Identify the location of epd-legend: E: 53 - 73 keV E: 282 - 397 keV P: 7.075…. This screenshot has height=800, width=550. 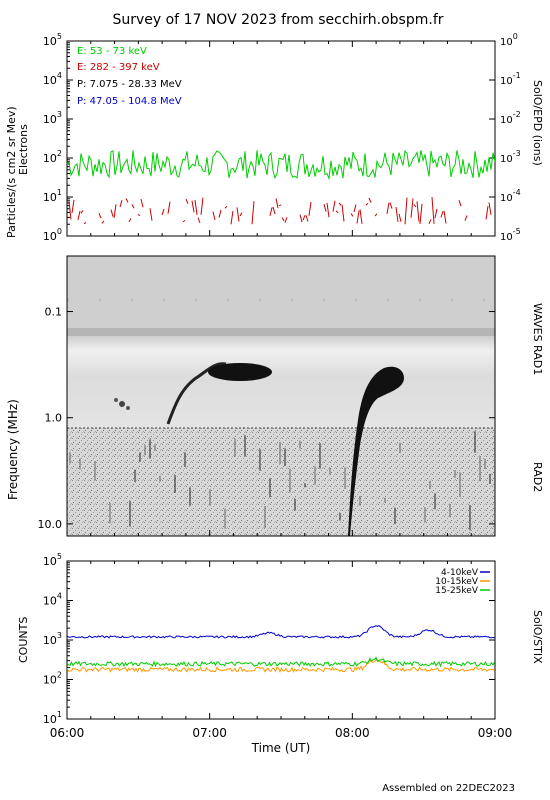
(129, 76).